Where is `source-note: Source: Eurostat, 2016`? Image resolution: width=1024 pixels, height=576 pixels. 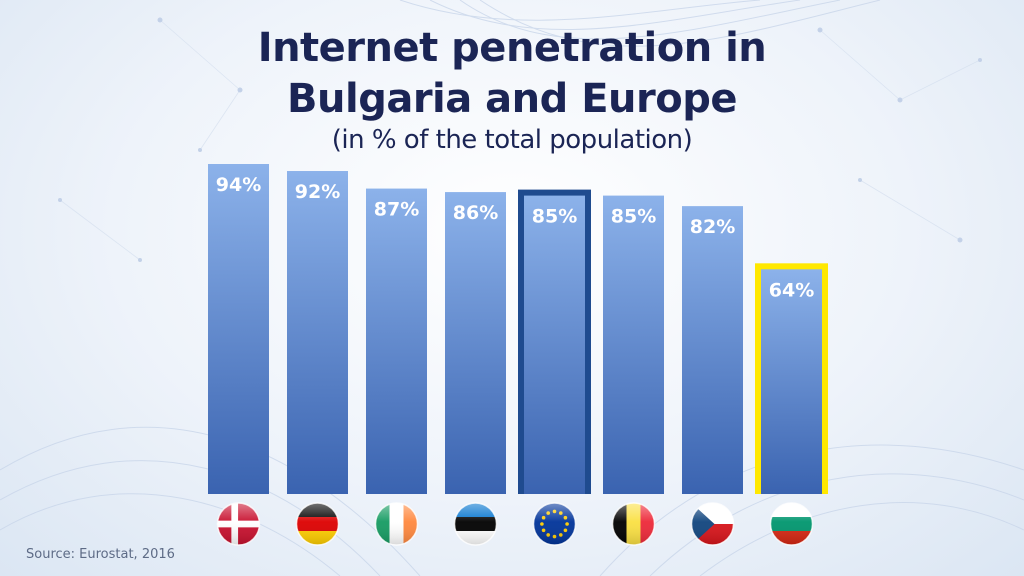
source-note: Source: Eurostat, 2016 is located at coordinates (100, 554).